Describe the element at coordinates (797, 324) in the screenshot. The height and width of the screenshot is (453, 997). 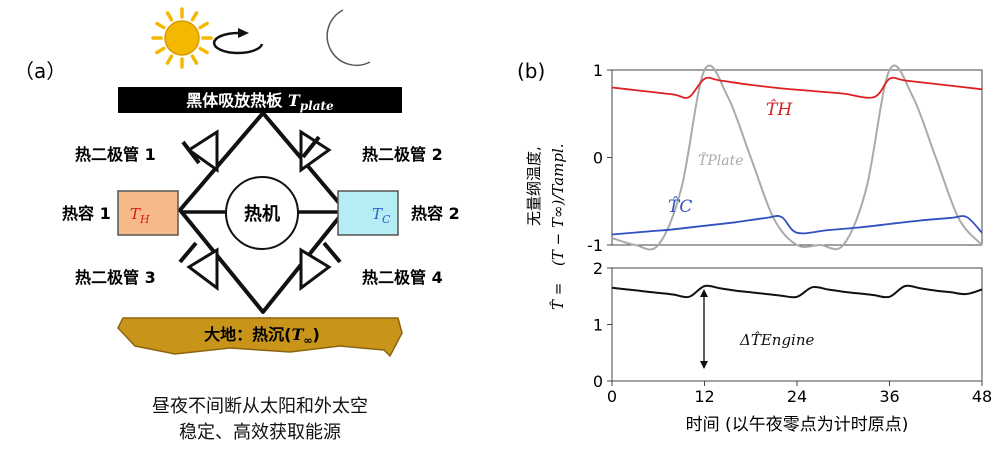
I see `bottom-plot-frame` at that location.